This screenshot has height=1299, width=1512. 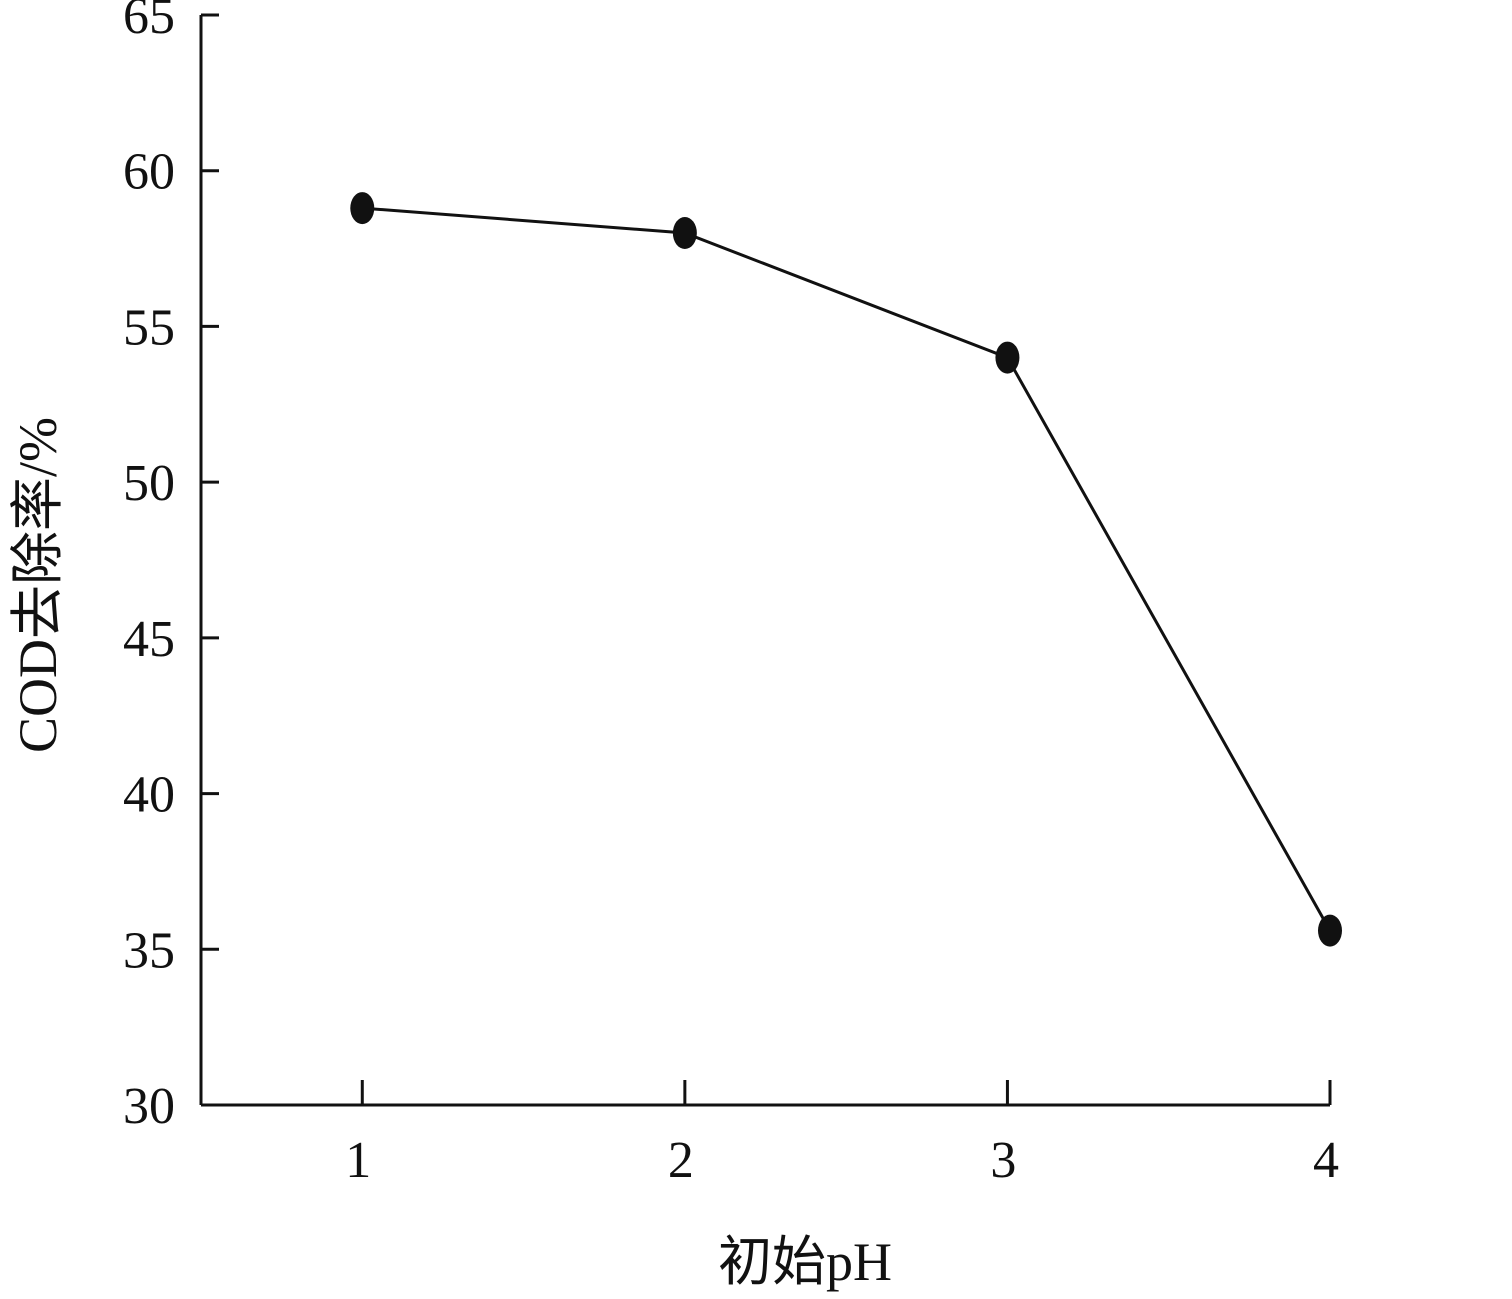 I want to click on y-tick-label: 30, so click(x=149, y=1106).